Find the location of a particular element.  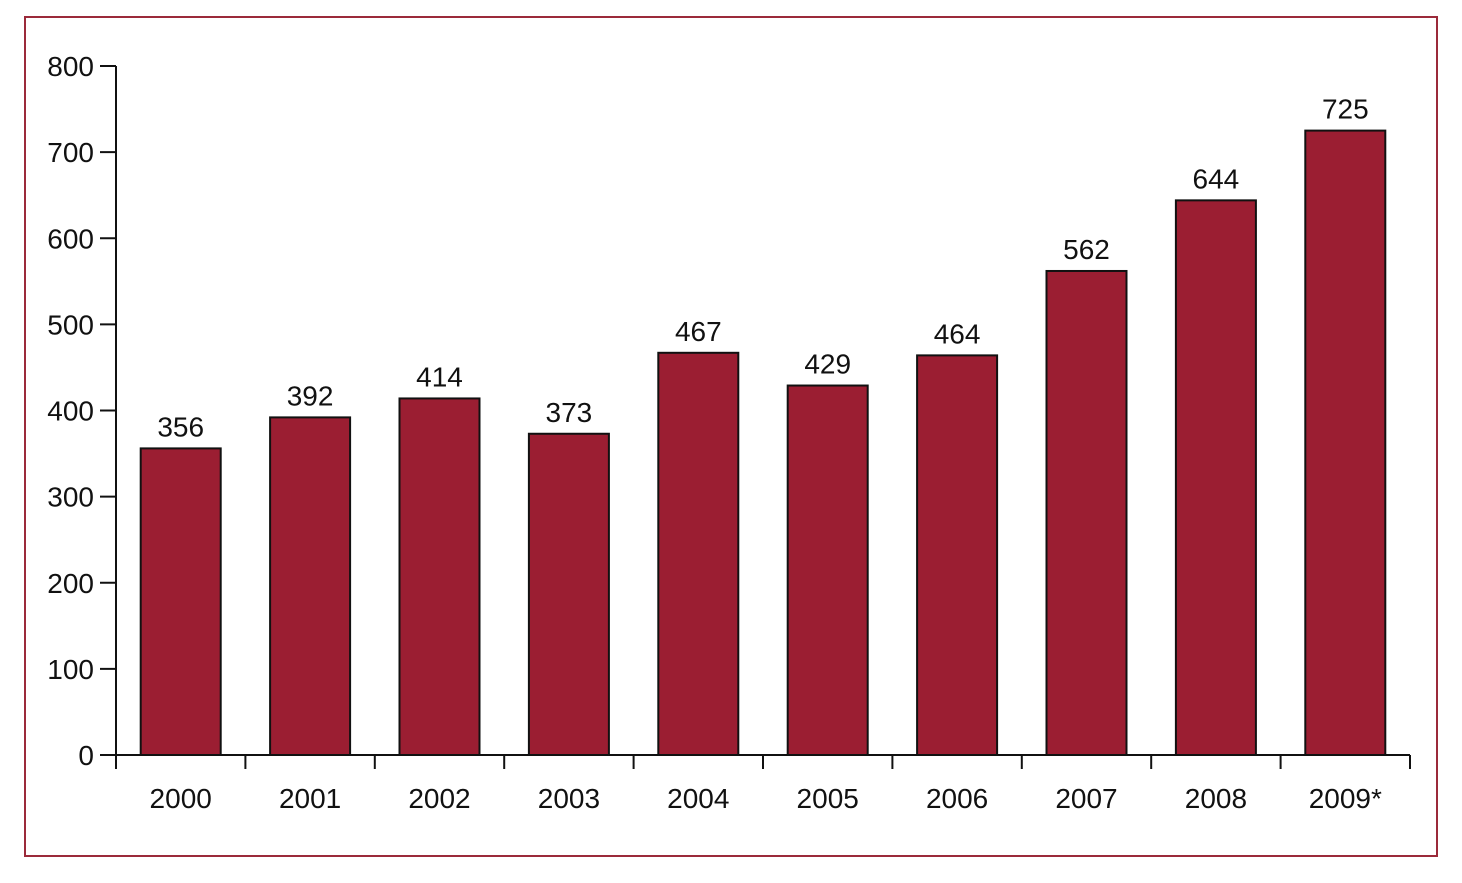

y-tick-label: 0 is located at coordinates (86, 755).